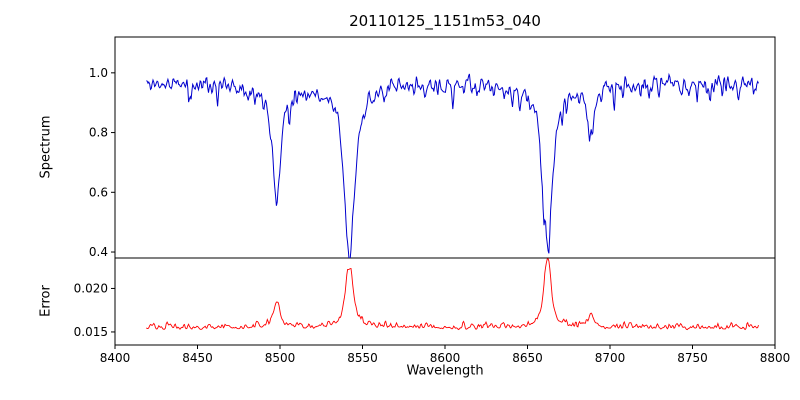 The image size is (800, 400). What do you see at coordinates (98, 73) in the screenshot?
I see `y-tick-label: 1.0` at bounding box center [98, 73].